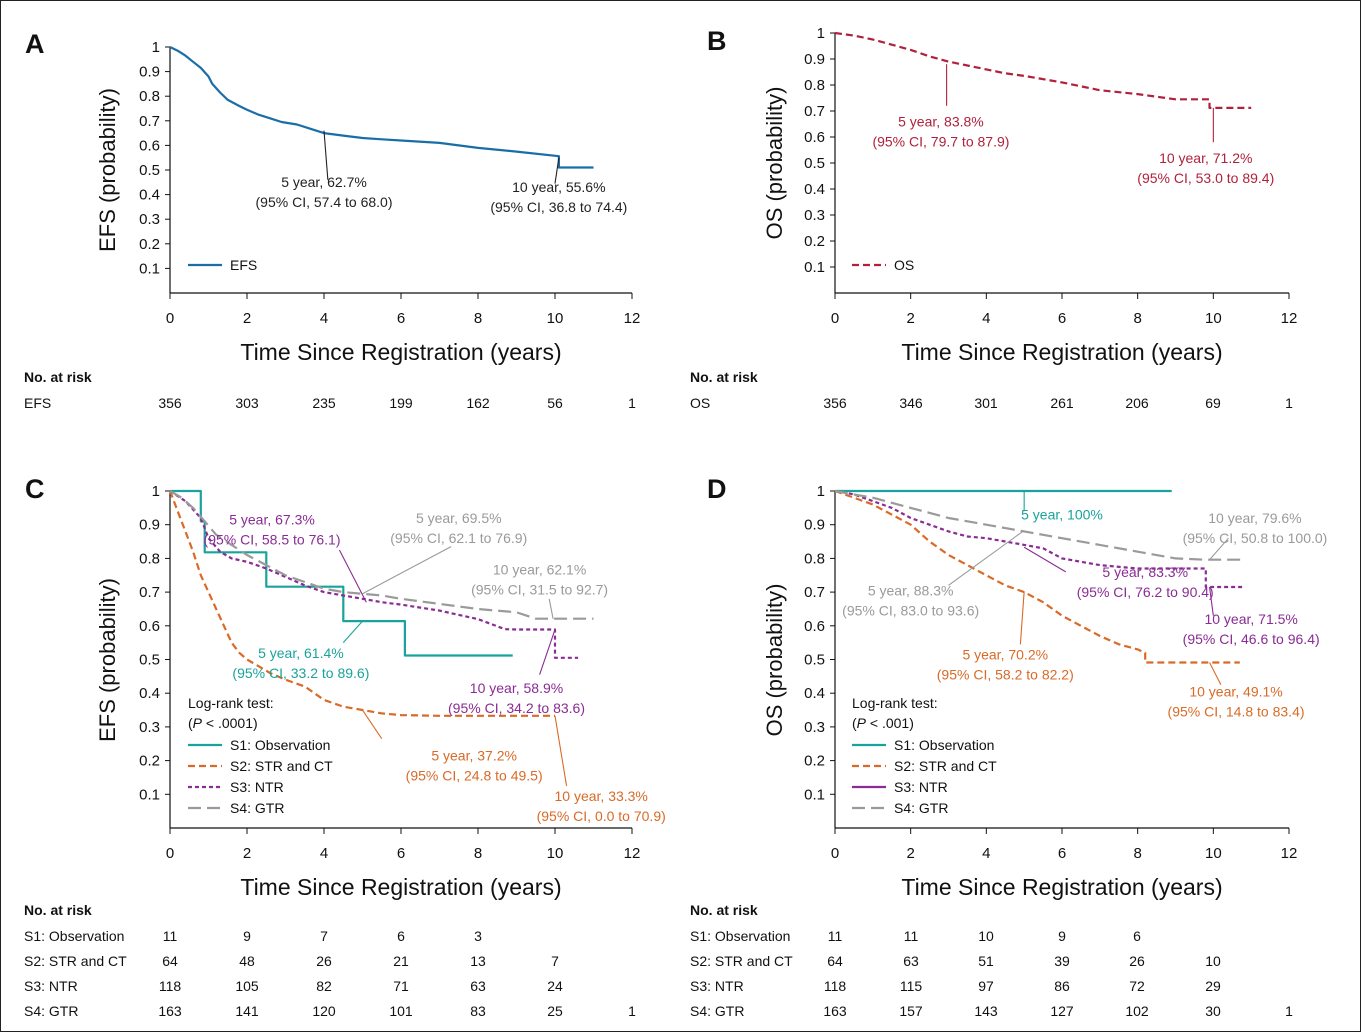 The image size is (1363, 1034). I want to click on risk-row-label: OS, so click(700, 403).